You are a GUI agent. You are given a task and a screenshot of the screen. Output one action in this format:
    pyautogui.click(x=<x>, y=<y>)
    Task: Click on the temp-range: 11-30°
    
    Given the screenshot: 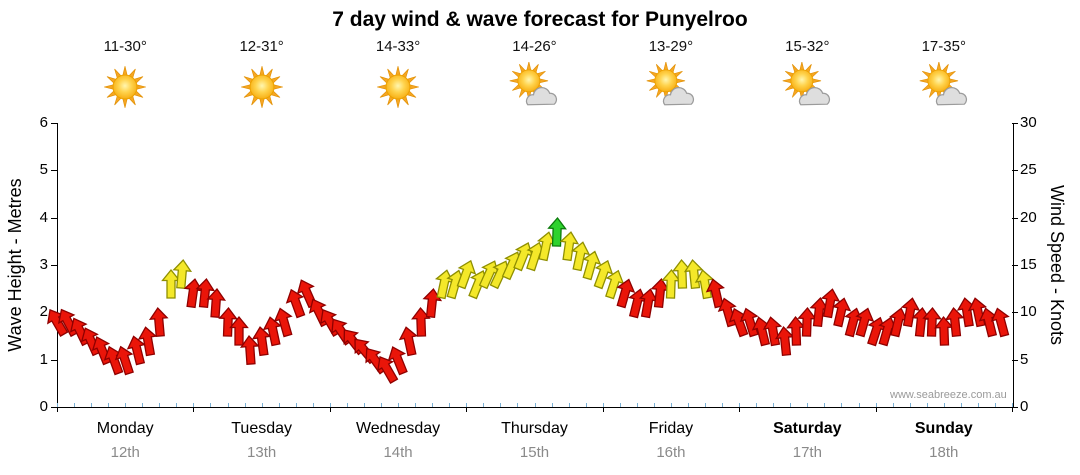 What is the action you would take?
    pyautogui.click(x=125, y=46)
    